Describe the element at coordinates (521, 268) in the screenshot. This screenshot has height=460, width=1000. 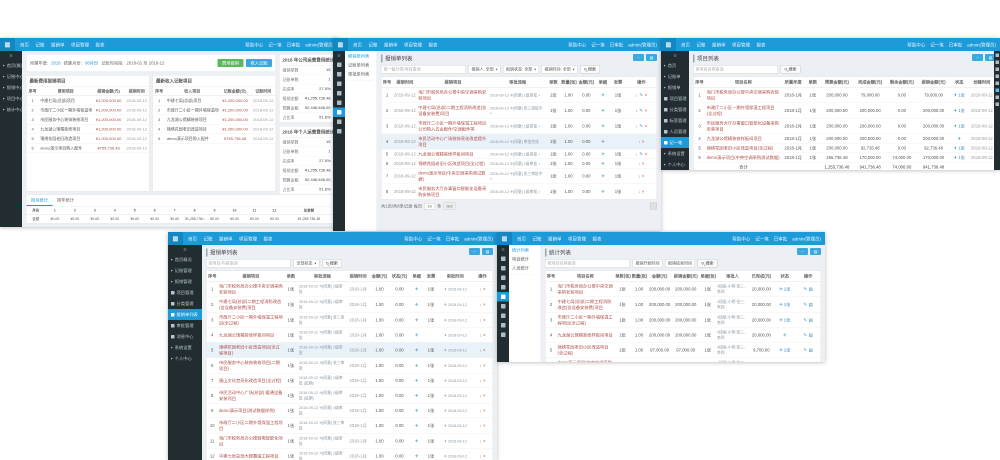
I see `submenu-item: 人员统计` at that location.